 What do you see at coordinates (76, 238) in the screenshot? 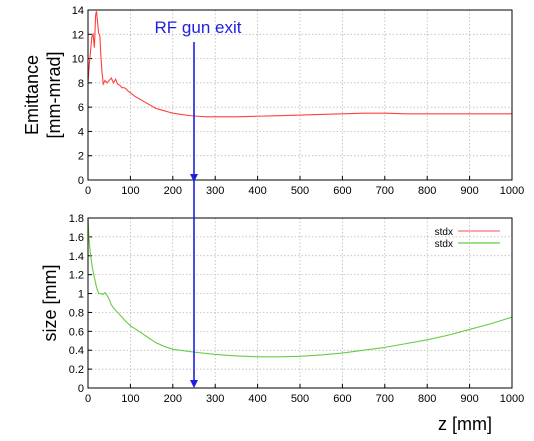
I see `beam-size-ytick-label: 1.6` at bounding box center [76, 238].